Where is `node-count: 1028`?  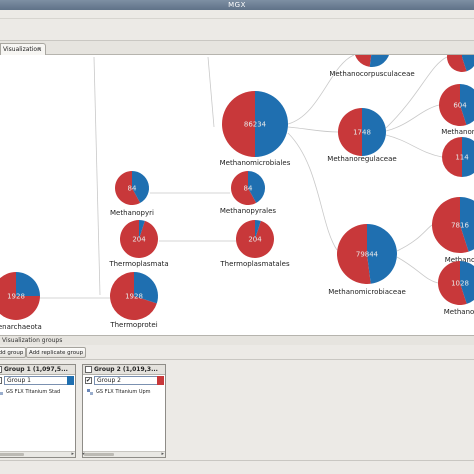 node-count: 1028 is located at coordinates (460, 284).